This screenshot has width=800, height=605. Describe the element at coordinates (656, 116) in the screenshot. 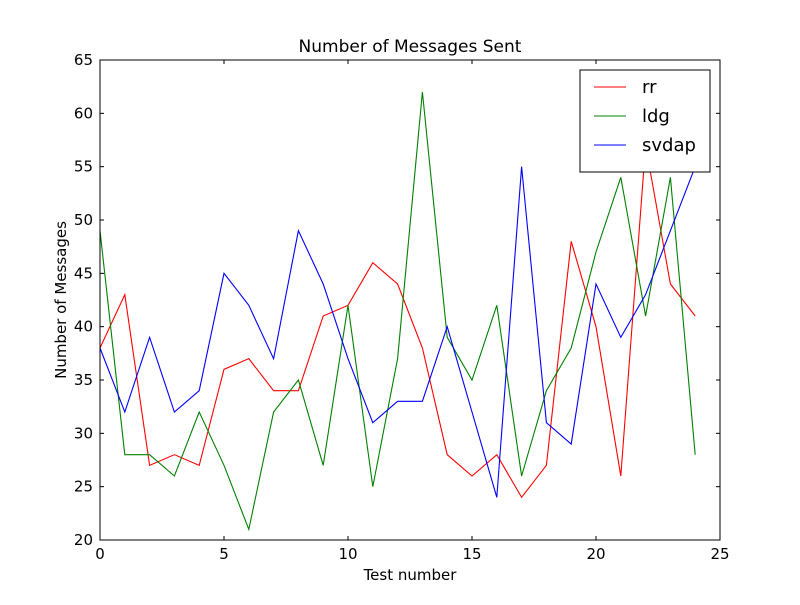

I see `legend-label-ldg: ldg` at that location.